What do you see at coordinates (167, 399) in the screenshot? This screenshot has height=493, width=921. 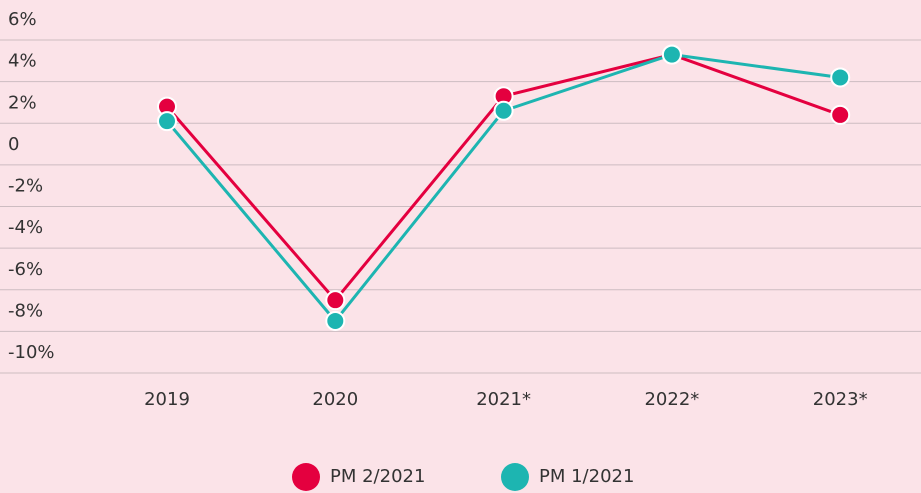 I see `x-tick-label: 2019` at bounding box center [167, 399].